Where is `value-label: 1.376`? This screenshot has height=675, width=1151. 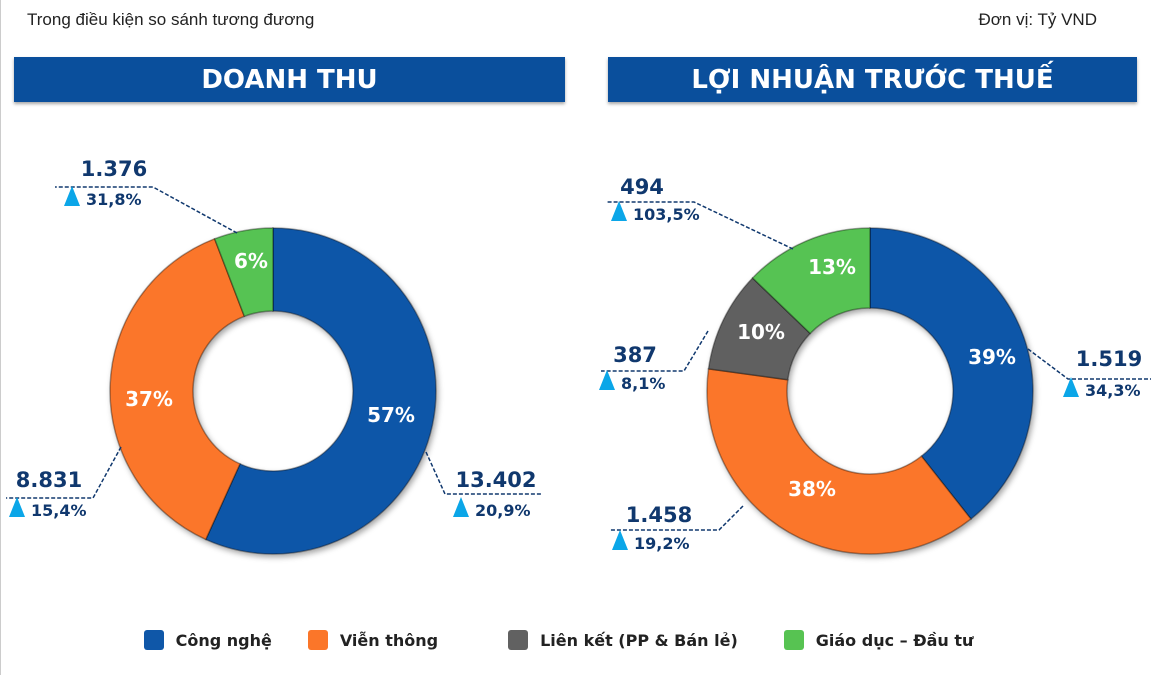 value-label: 1.376 is located at coordinates (114, 169).